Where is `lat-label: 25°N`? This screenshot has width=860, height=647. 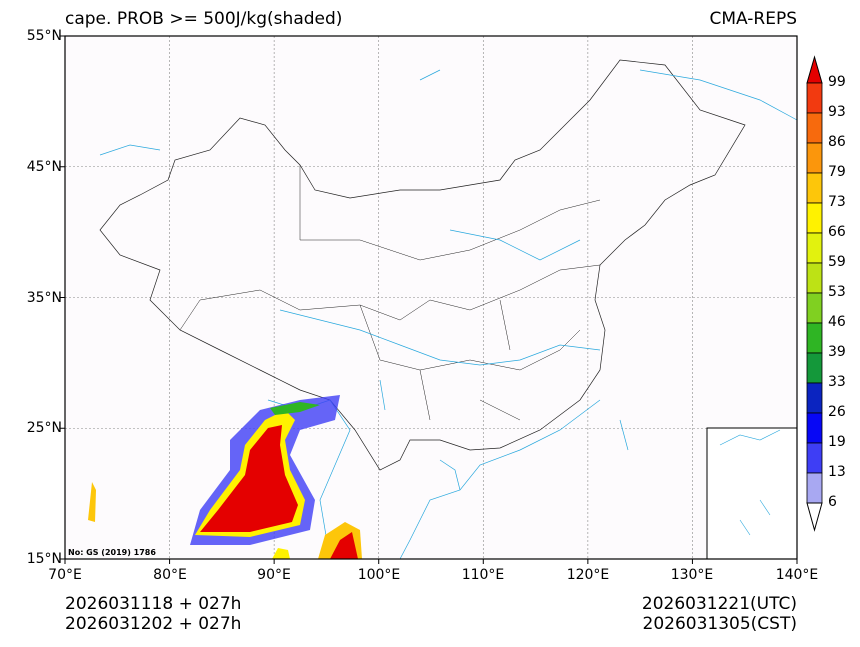 lat-label: 25°N is located at coordinates (44, 428).